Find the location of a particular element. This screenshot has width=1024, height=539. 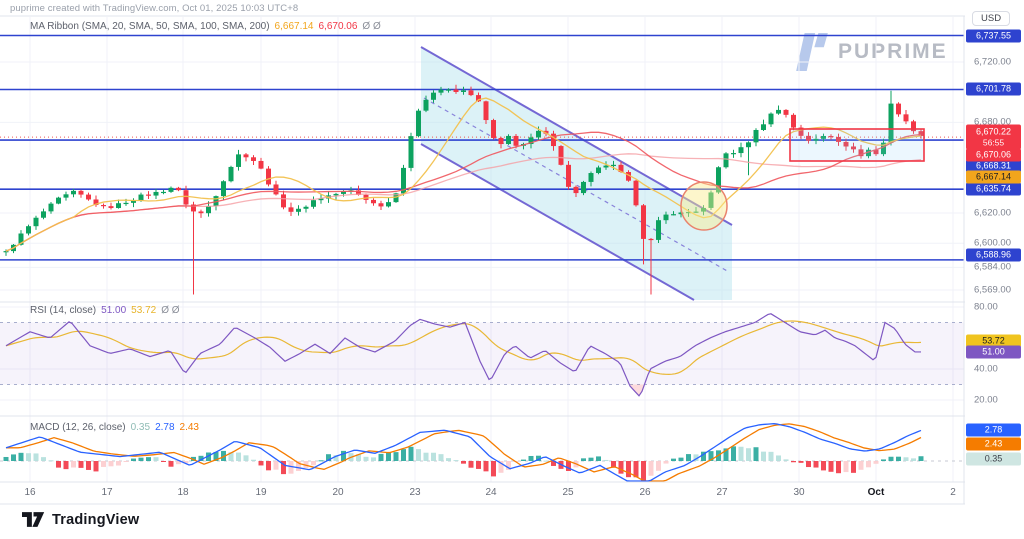

macd-line is located at coordinates (463, 452).